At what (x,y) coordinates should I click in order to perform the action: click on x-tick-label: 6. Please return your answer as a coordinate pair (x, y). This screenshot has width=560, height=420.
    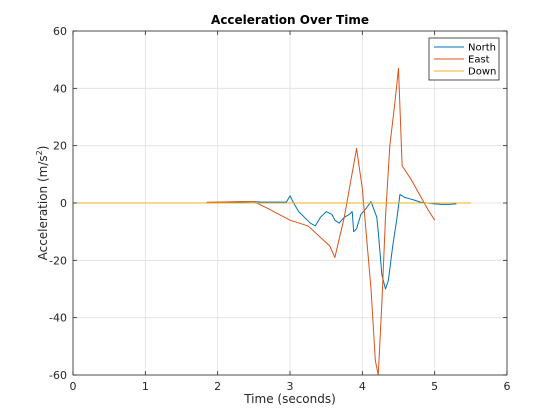
    Looking at the image, I should click on (507, 386).